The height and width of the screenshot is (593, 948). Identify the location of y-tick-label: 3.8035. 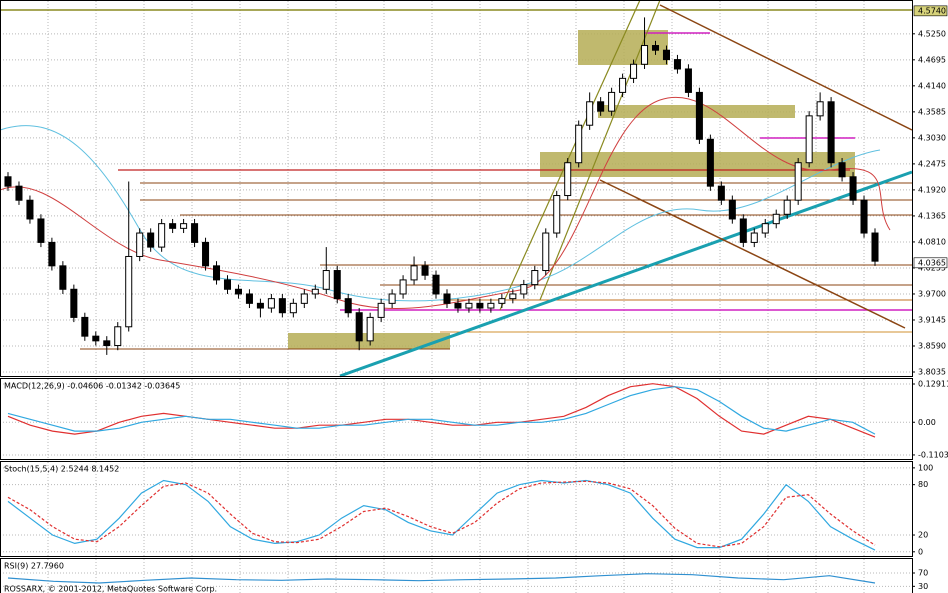
(932, 372).